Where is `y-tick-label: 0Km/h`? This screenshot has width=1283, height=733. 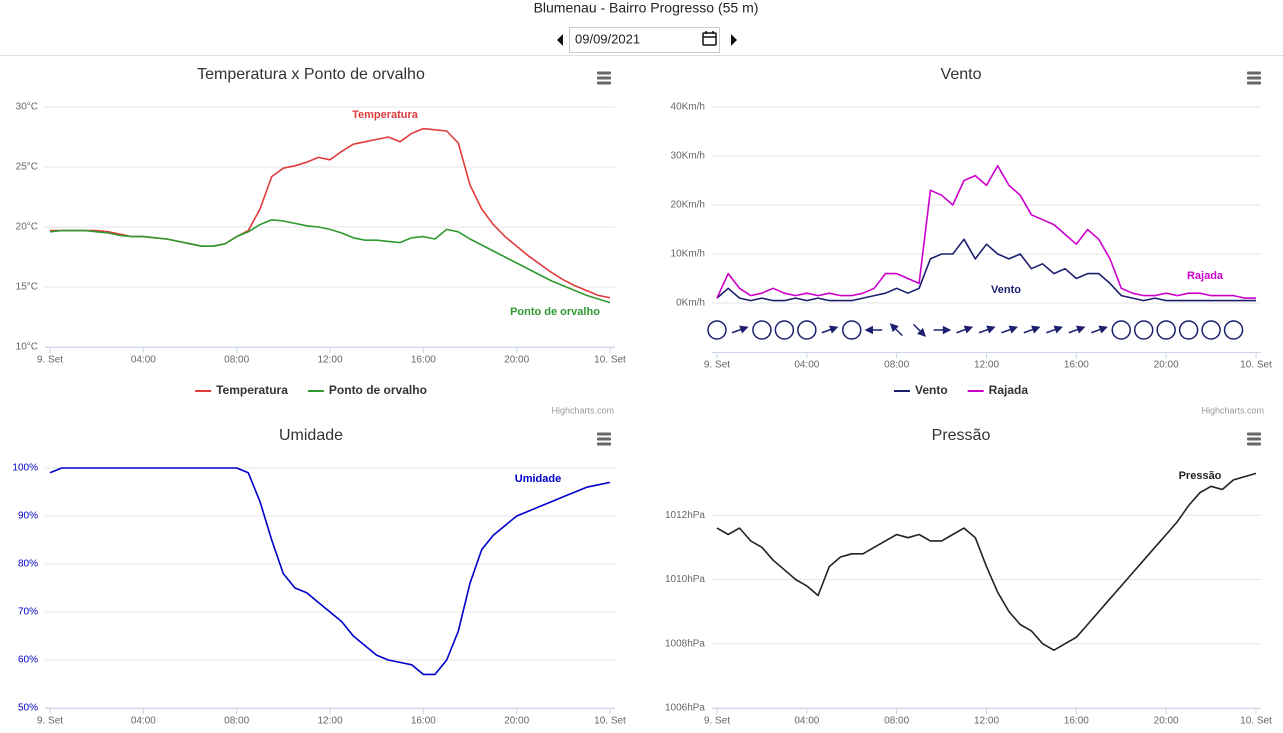
y-tick-label: 0Km/h is located at coordinates (690, 303).